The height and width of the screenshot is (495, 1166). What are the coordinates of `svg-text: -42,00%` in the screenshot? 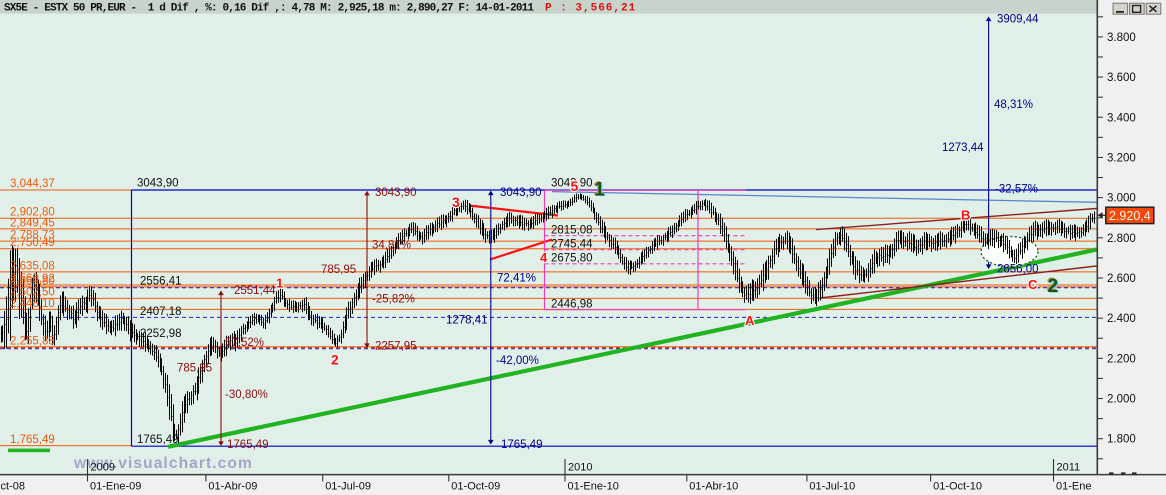 It's located at (517, 361).